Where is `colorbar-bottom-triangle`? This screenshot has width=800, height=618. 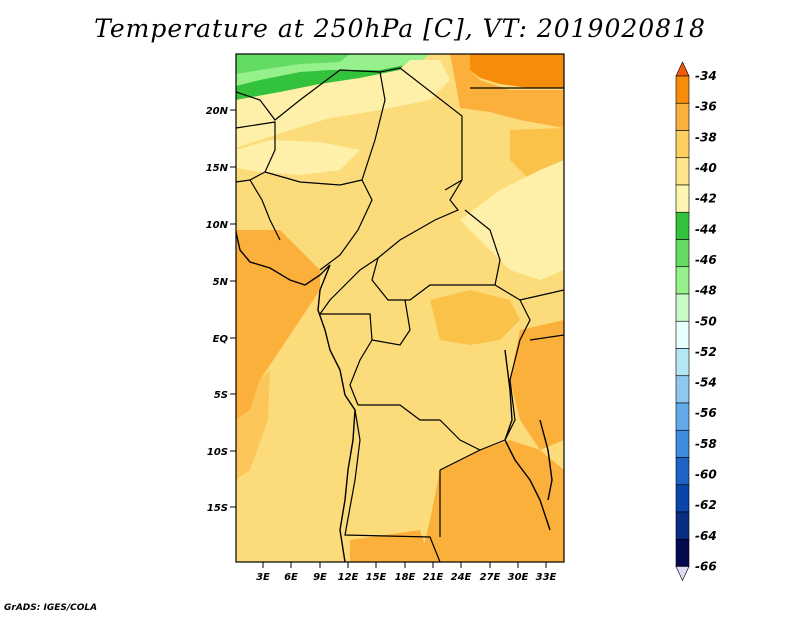 colorbar-bottom-triangle is located at coordinates (682, 574).